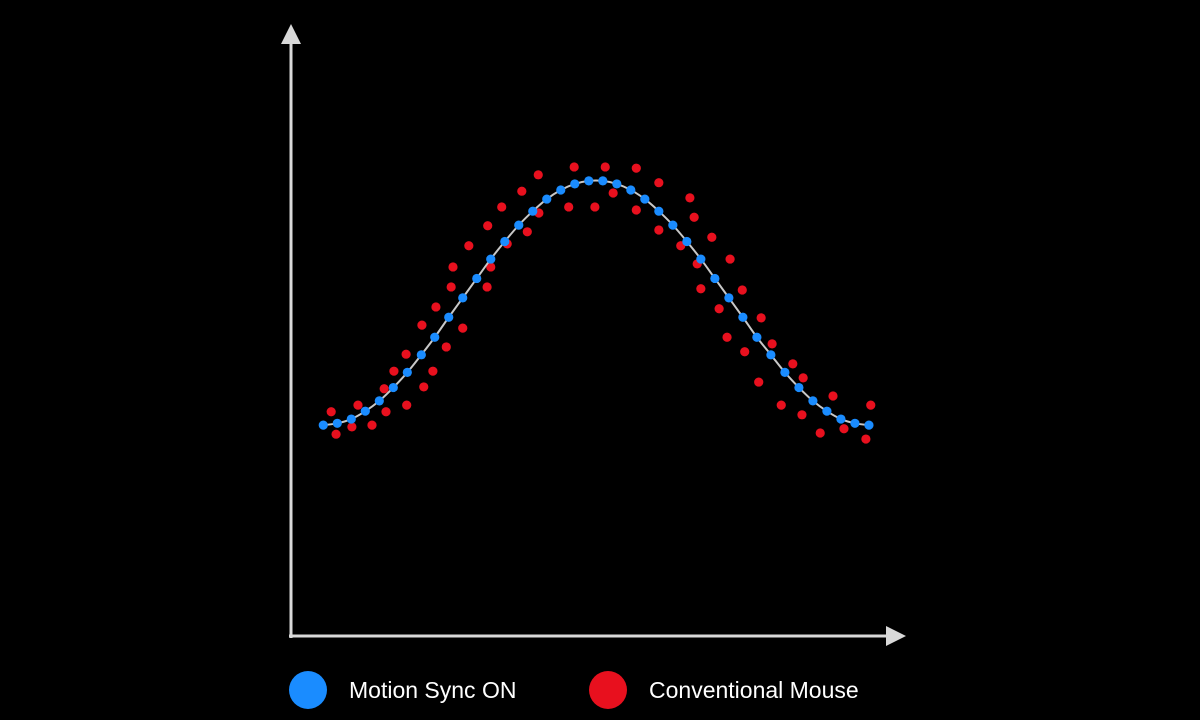 This screenshot has height=720, width=1200. I want to click on legend-swatch-red, so click(608, 690).